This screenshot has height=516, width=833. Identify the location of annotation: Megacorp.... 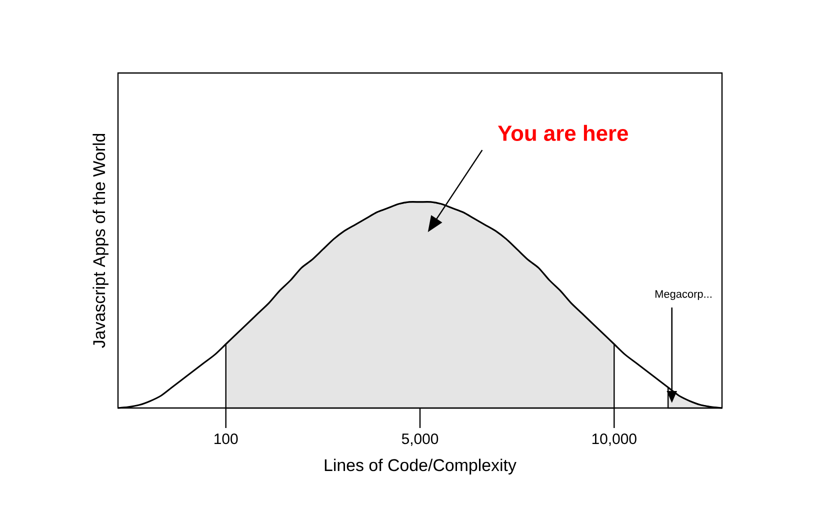
(683, 295).